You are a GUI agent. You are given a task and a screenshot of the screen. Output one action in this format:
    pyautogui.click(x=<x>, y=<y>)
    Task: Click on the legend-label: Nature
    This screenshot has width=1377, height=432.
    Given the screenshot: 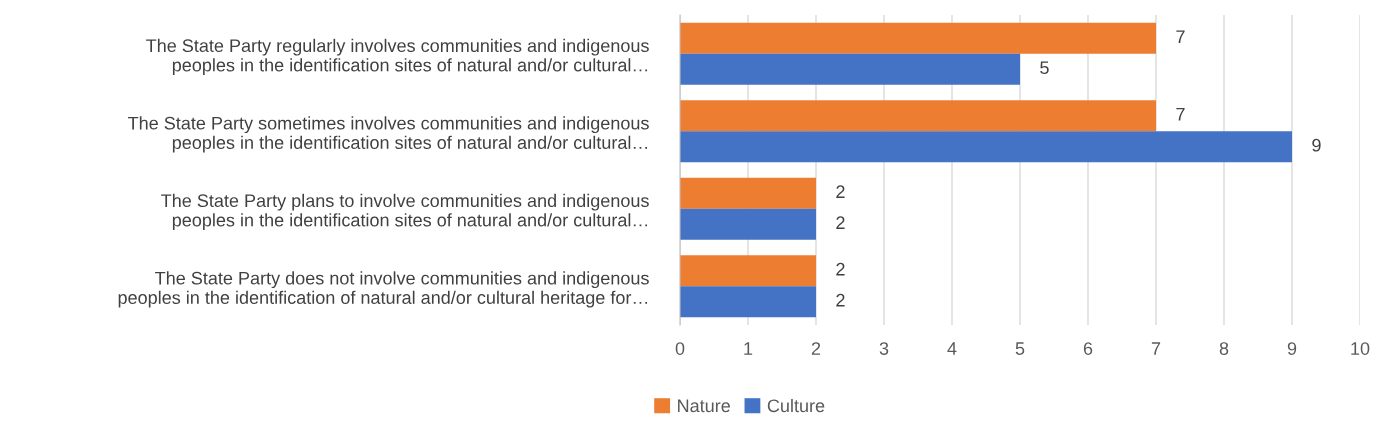 What is the action you would take?
    pyautogui.click(x=704, y=406)
    